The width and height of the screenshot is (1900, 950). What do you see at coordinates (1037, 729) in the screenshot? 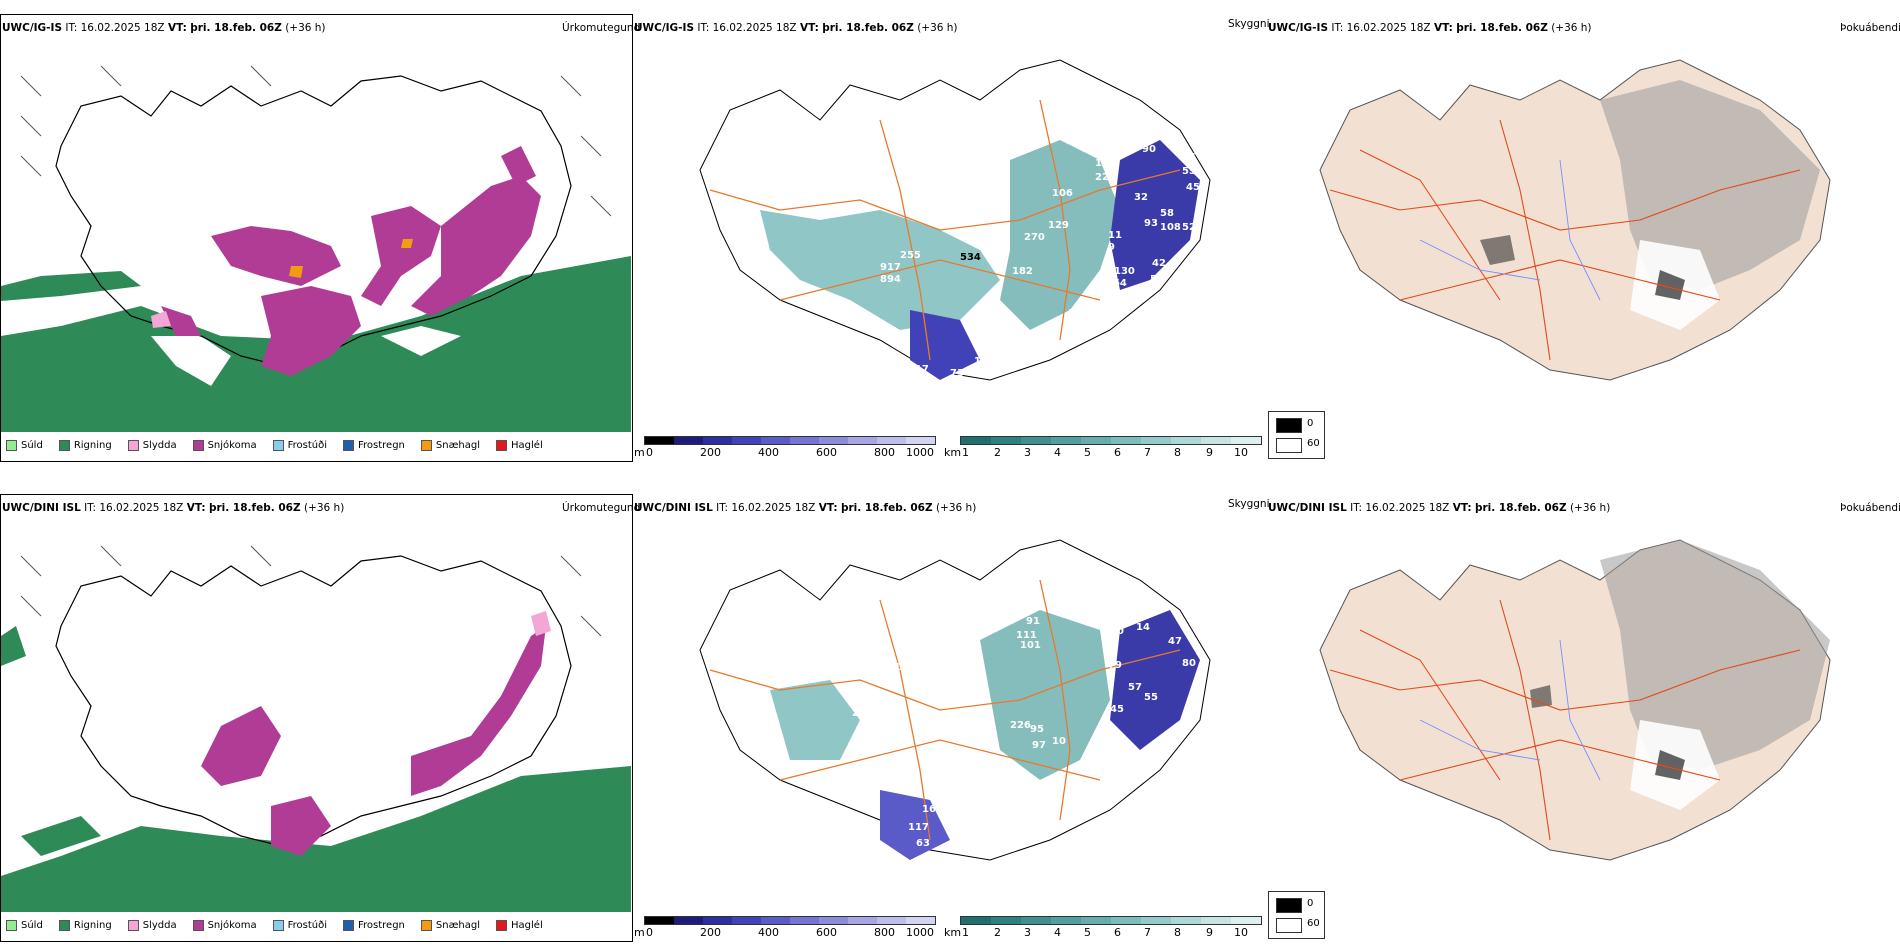
I see `ceiling-label: 95` at bounding box center [1037, 729].